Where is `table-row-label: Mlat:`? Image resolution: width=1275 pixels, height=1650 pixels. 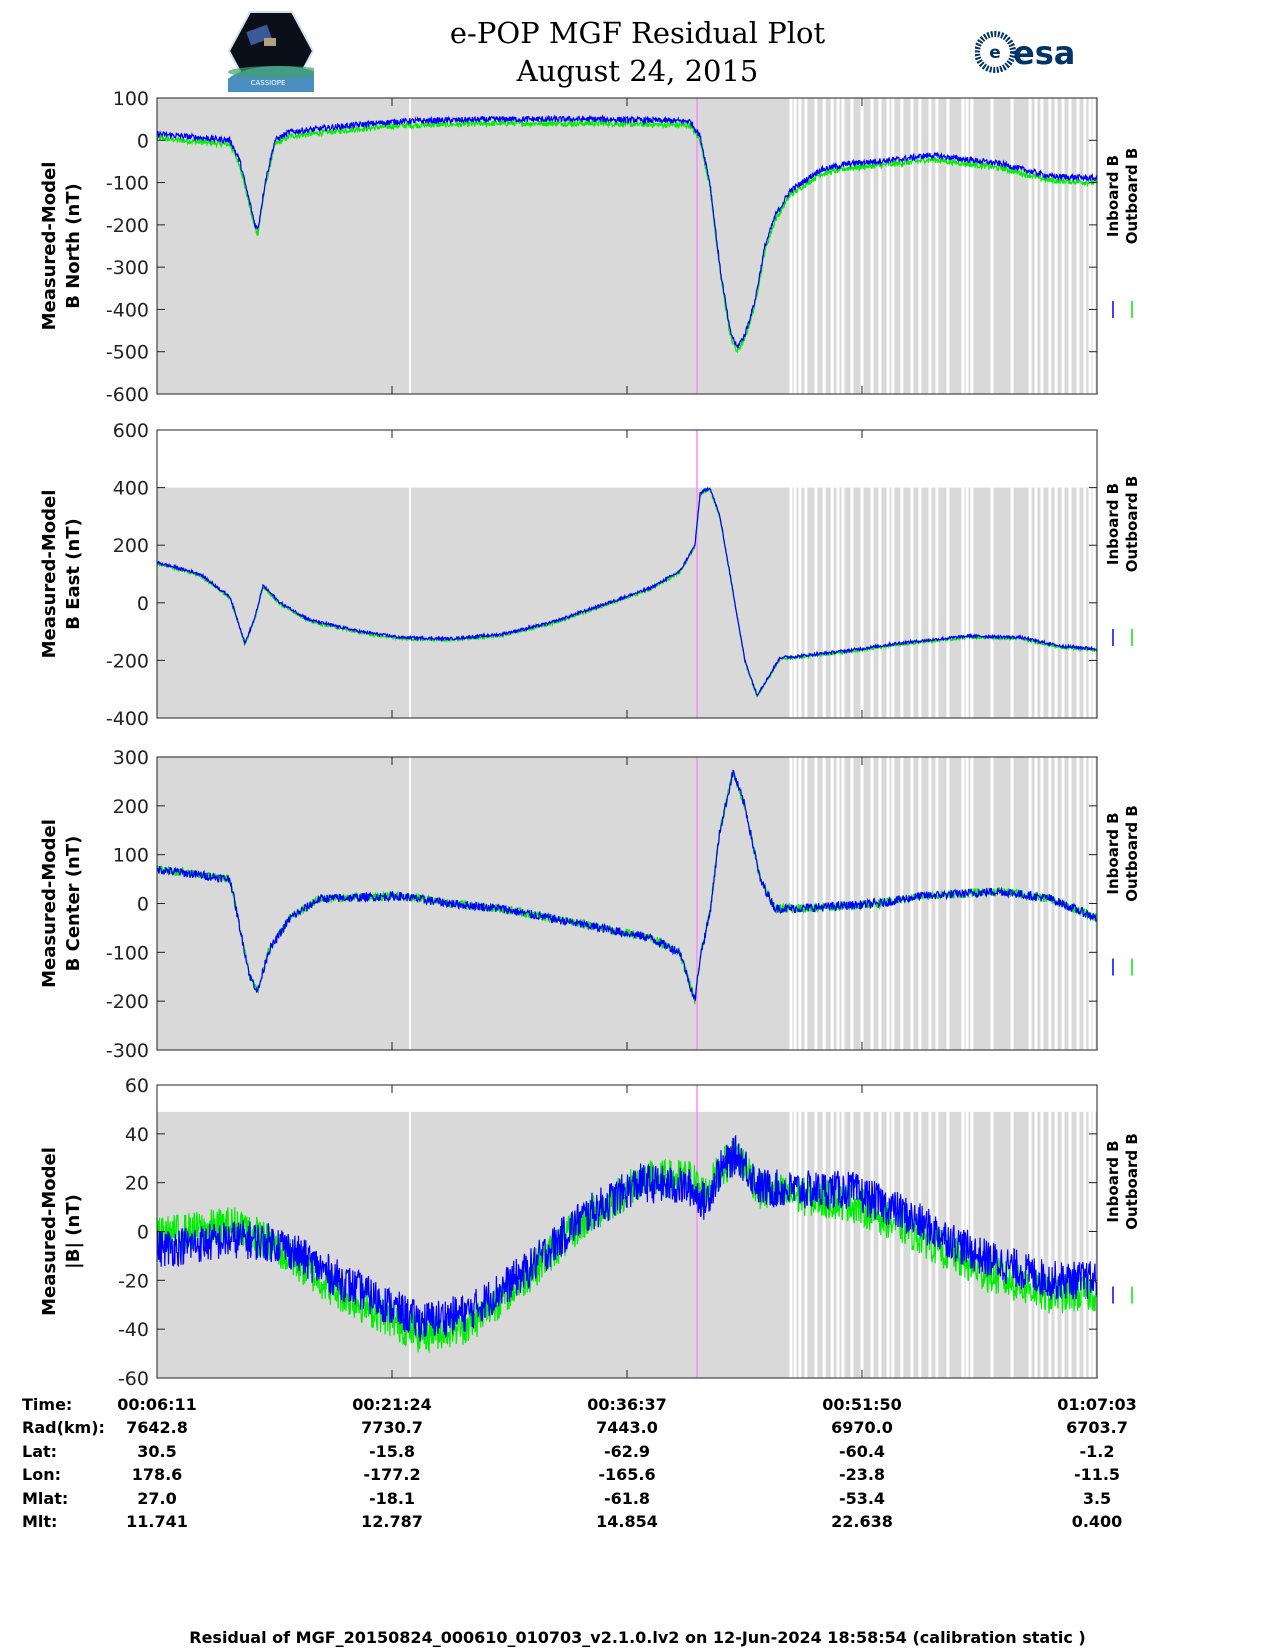 table-row-label: Mlat: is located at coordinates (45, 1498).